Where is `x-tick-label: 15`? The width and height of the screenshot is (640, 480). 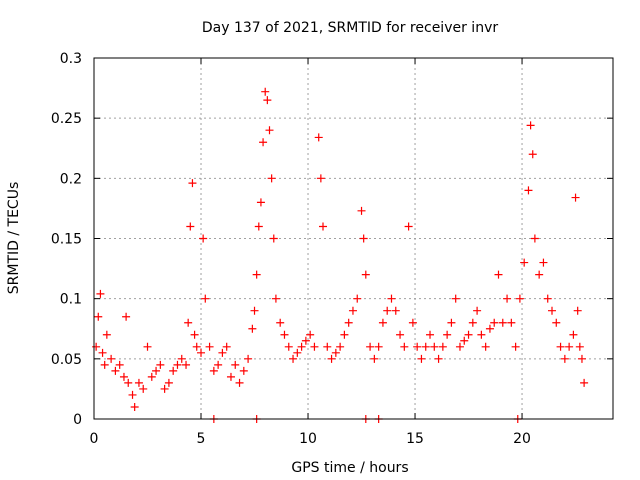 x-tick-label: 15 is located at coordinates (415, 439).